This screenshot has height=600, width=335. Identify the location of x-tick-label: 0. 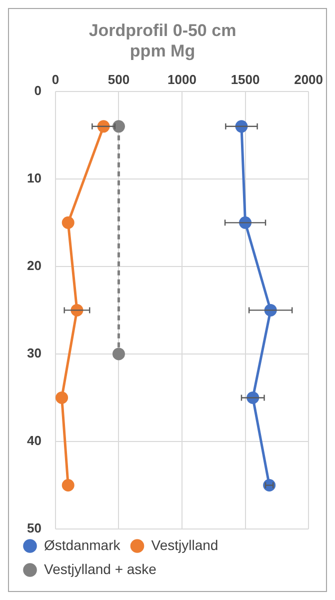
(56, 80).